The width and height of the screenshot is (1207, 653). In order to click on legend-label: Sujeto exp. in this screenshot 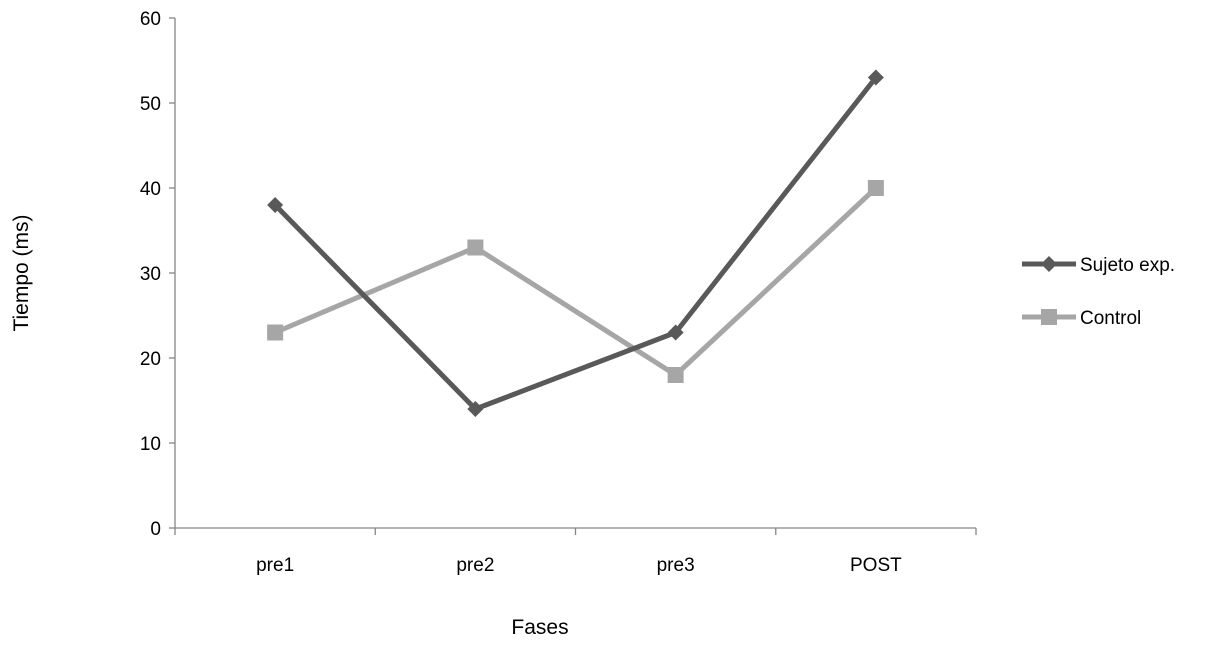, I will do `click(1127, 265)`.